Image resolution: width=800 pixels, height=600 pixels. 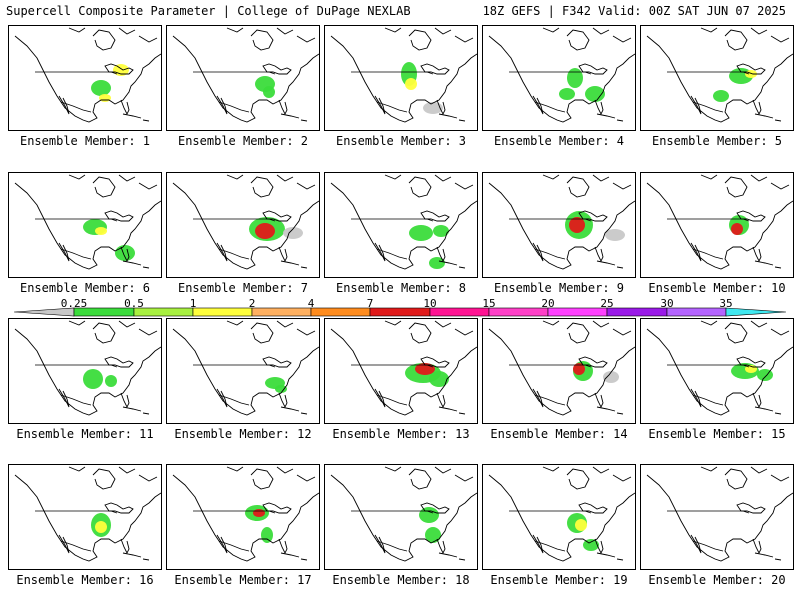 I want to click on member-label: Ensemble Member: 2, so click(x=243, y=141).